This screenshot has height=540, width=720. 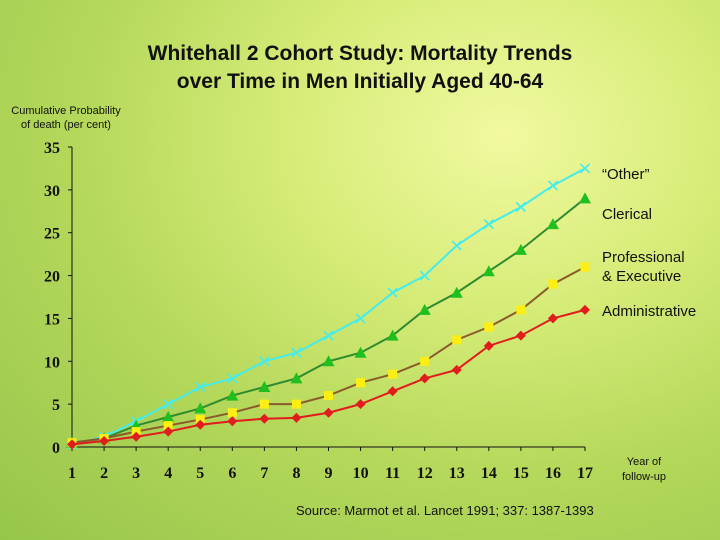 I want to click on y-tick-label: 30, so click(x=52, y=191).